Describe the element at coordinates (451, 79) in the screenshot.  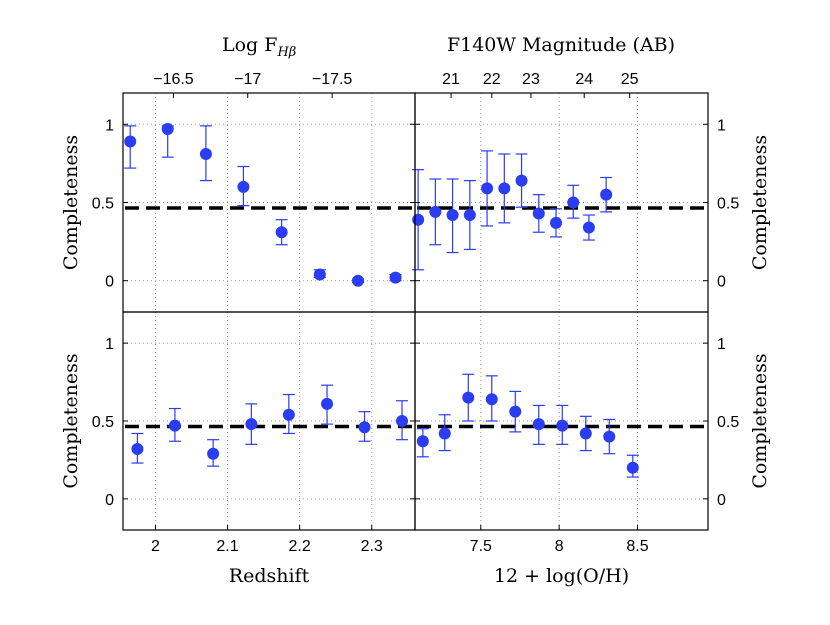
I see `top-tick-label: 21` at that location.